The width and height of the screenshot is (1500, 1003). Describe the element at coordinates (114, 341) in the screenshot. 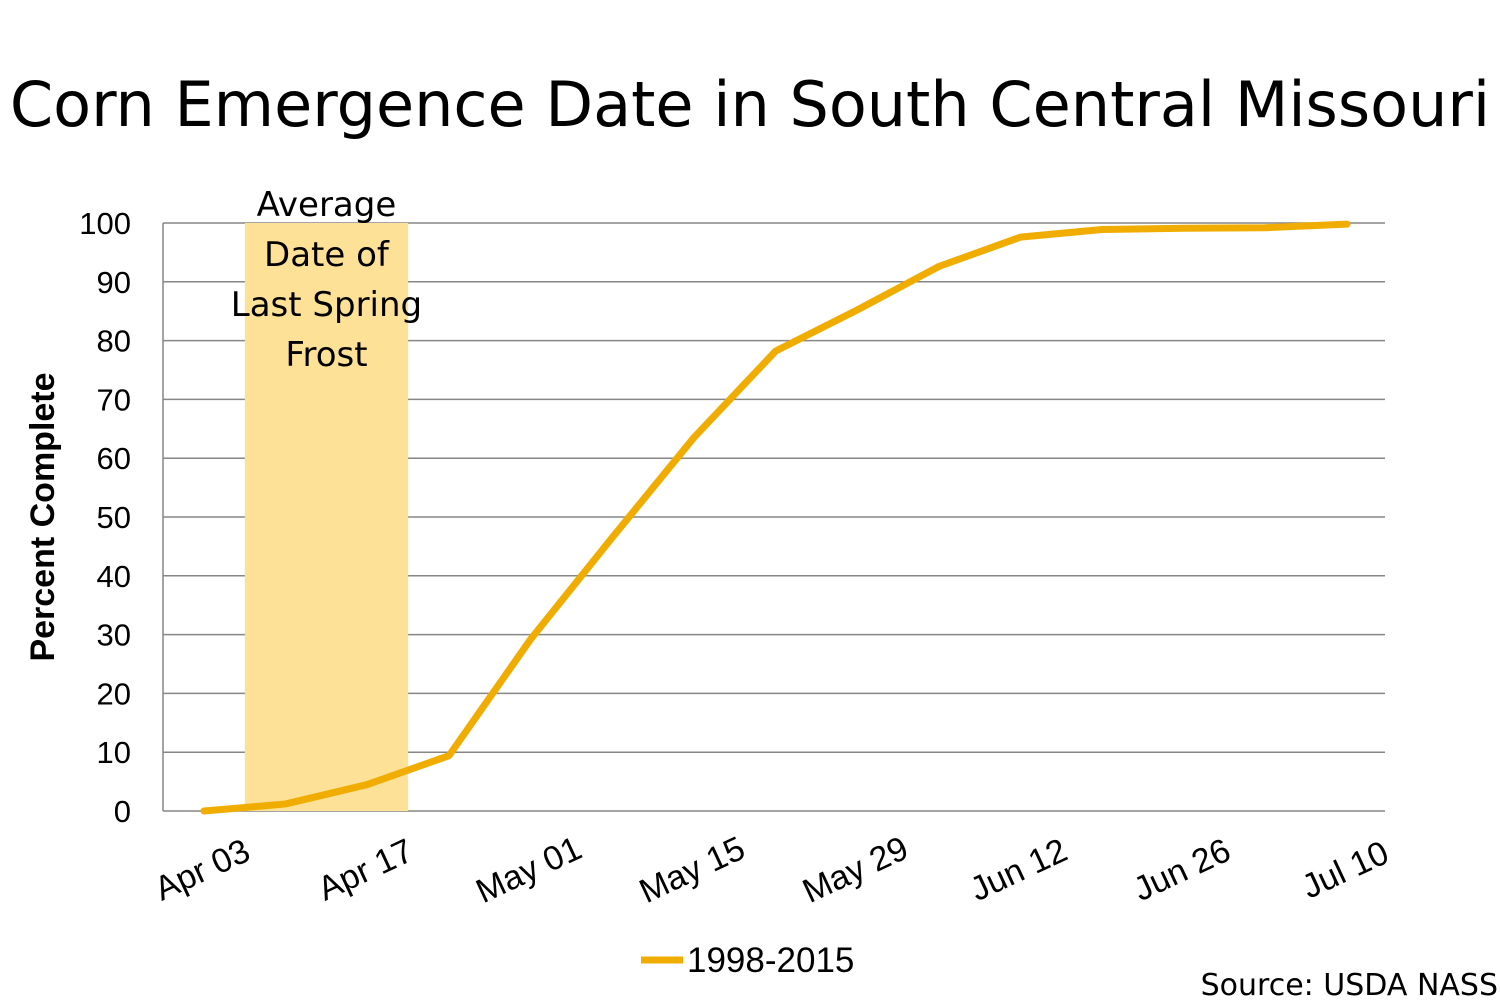

I see `y-tick-label: 80` at that location.